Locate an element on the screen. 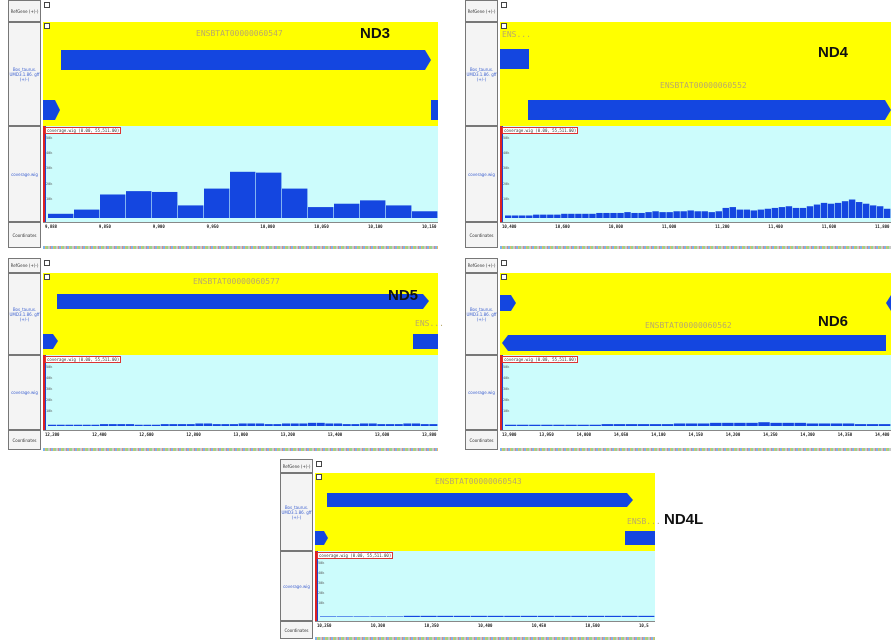  coordinate-tick-label: 14,200 is located at coordinates (733, 434).